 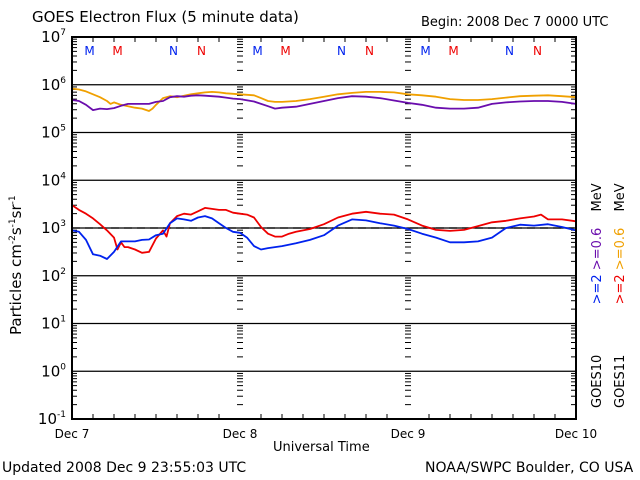 What do you see at coordinates (597, 197) in the screenshot?
I see `legend-goes10-unit: MeV` at bounding box center [597, 197].